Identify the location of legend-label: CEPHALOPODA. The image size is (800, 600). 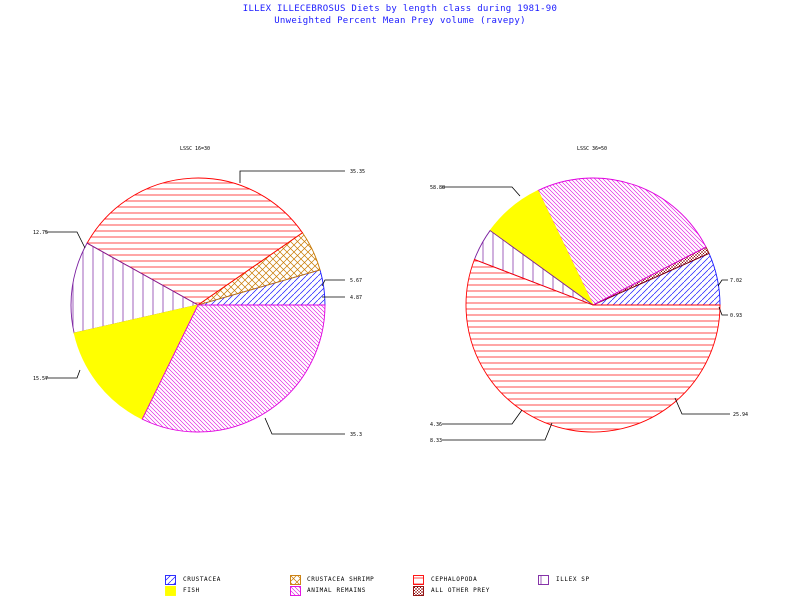
(454, 579).